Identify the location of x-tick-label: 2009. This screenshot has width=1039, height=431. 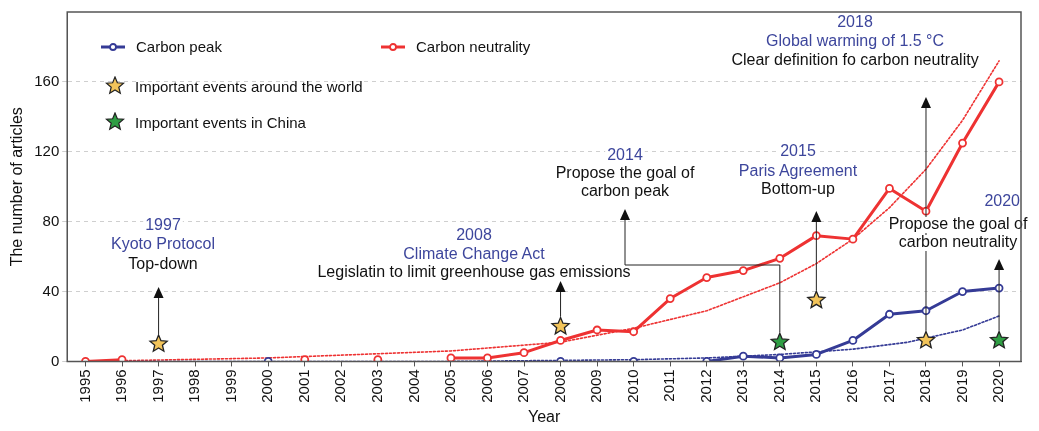
(596, 386).